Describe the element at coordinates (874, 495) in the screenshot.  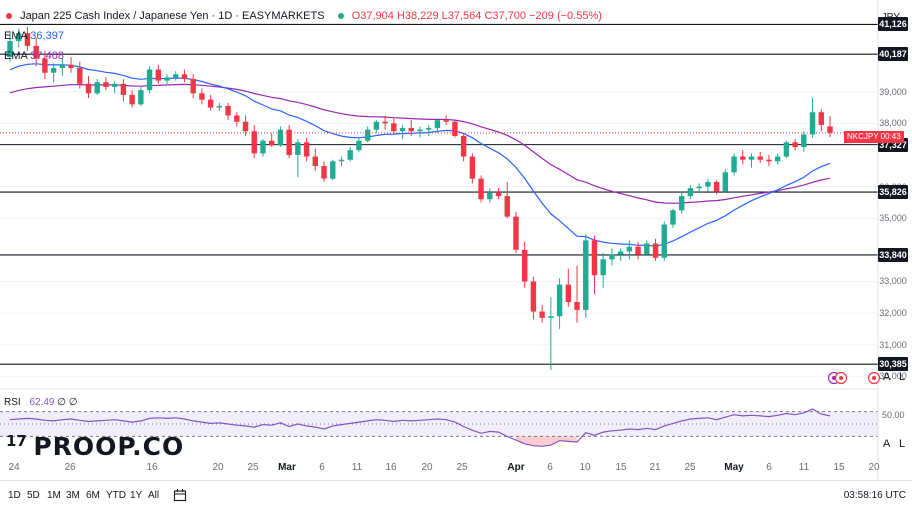
I see `time-readout: 03:58:16 UTC` at that location.